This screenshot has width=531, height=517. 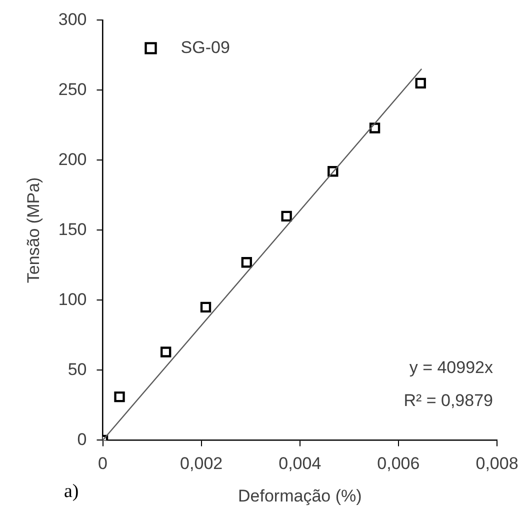 What do you see at coordinates (77, 369) in the screenshot?
I see `y-tick-label: 50` at bounding box center [77, 369].